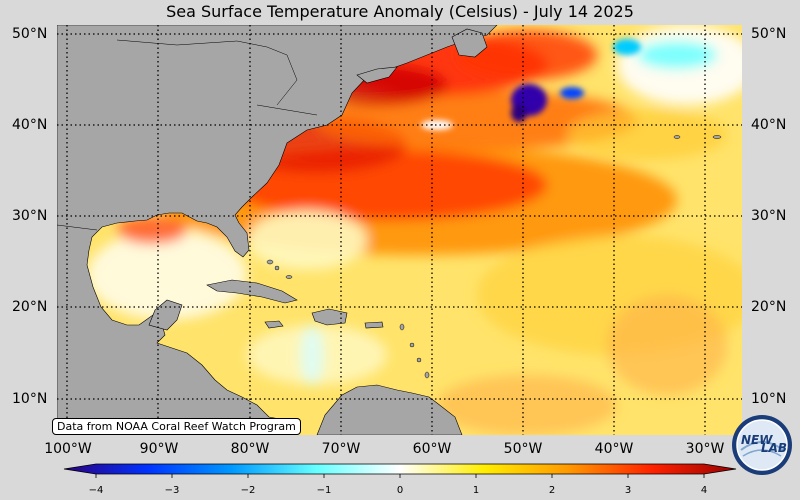 This screenshot has height=500, width=800. What do you see at coordinates (769, 307) in the screenshot?
I see `lat-label-right-20n: 20°N` at bounding box center [769, 307].